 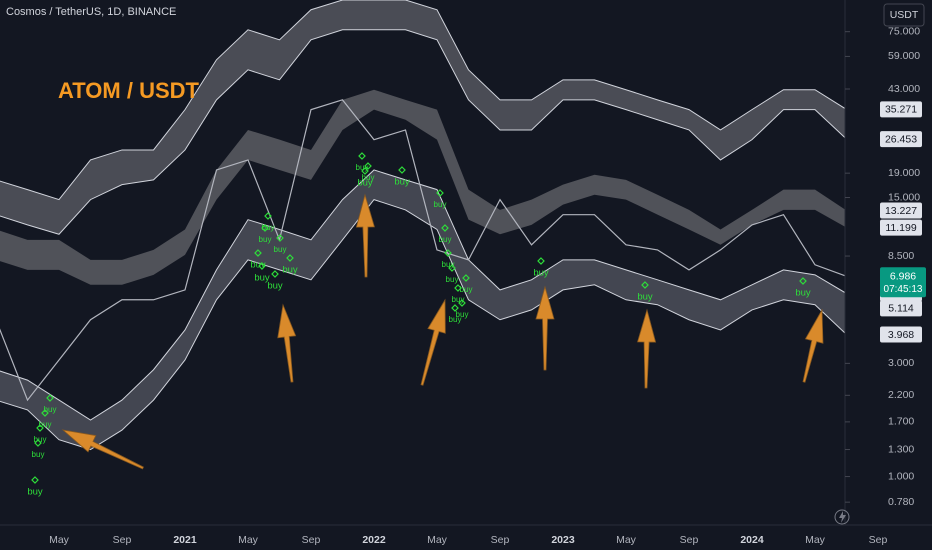 I want to click on price-label: 13.227, so click(x=901, y=211).